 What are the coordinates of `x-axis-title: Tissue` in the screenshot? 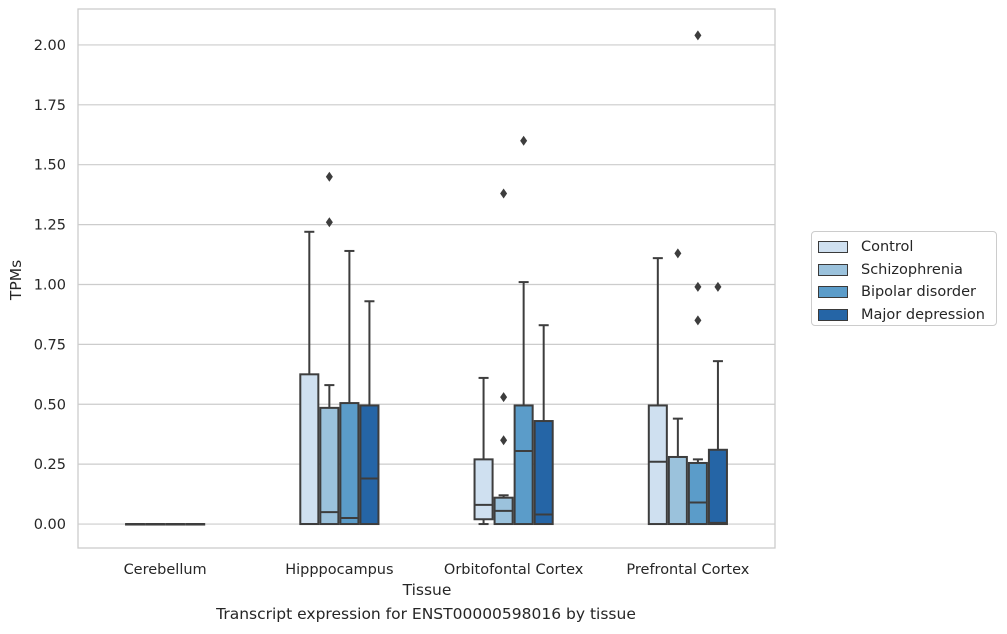 It's located at (427, 590).